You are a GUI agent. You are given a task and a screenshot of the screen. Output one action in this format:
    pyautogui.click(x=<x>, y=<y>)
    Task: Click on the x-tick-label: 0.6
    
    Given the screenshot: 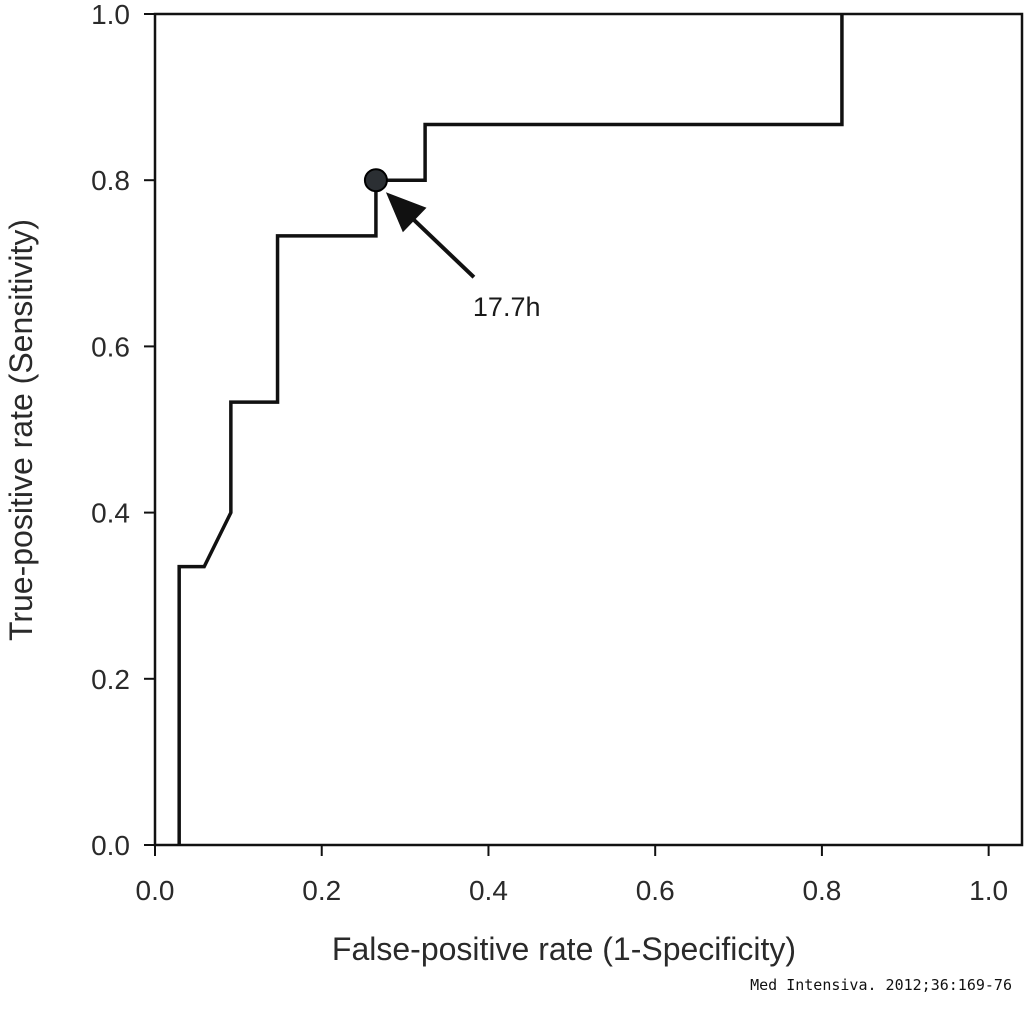 What is the action you would take?
    pyautogui.click(x=655, y=890)
    